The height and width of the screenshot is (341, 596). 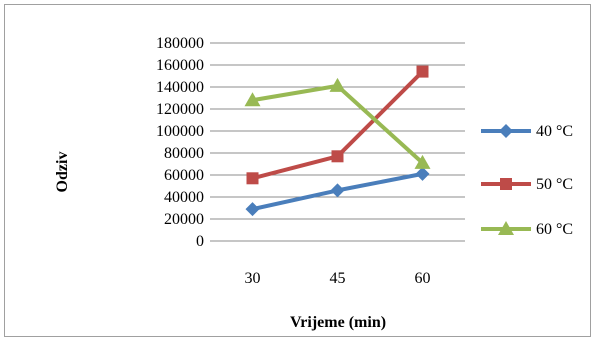 I want to click on y-tick-label: 80000, so click(x=184, y=153).